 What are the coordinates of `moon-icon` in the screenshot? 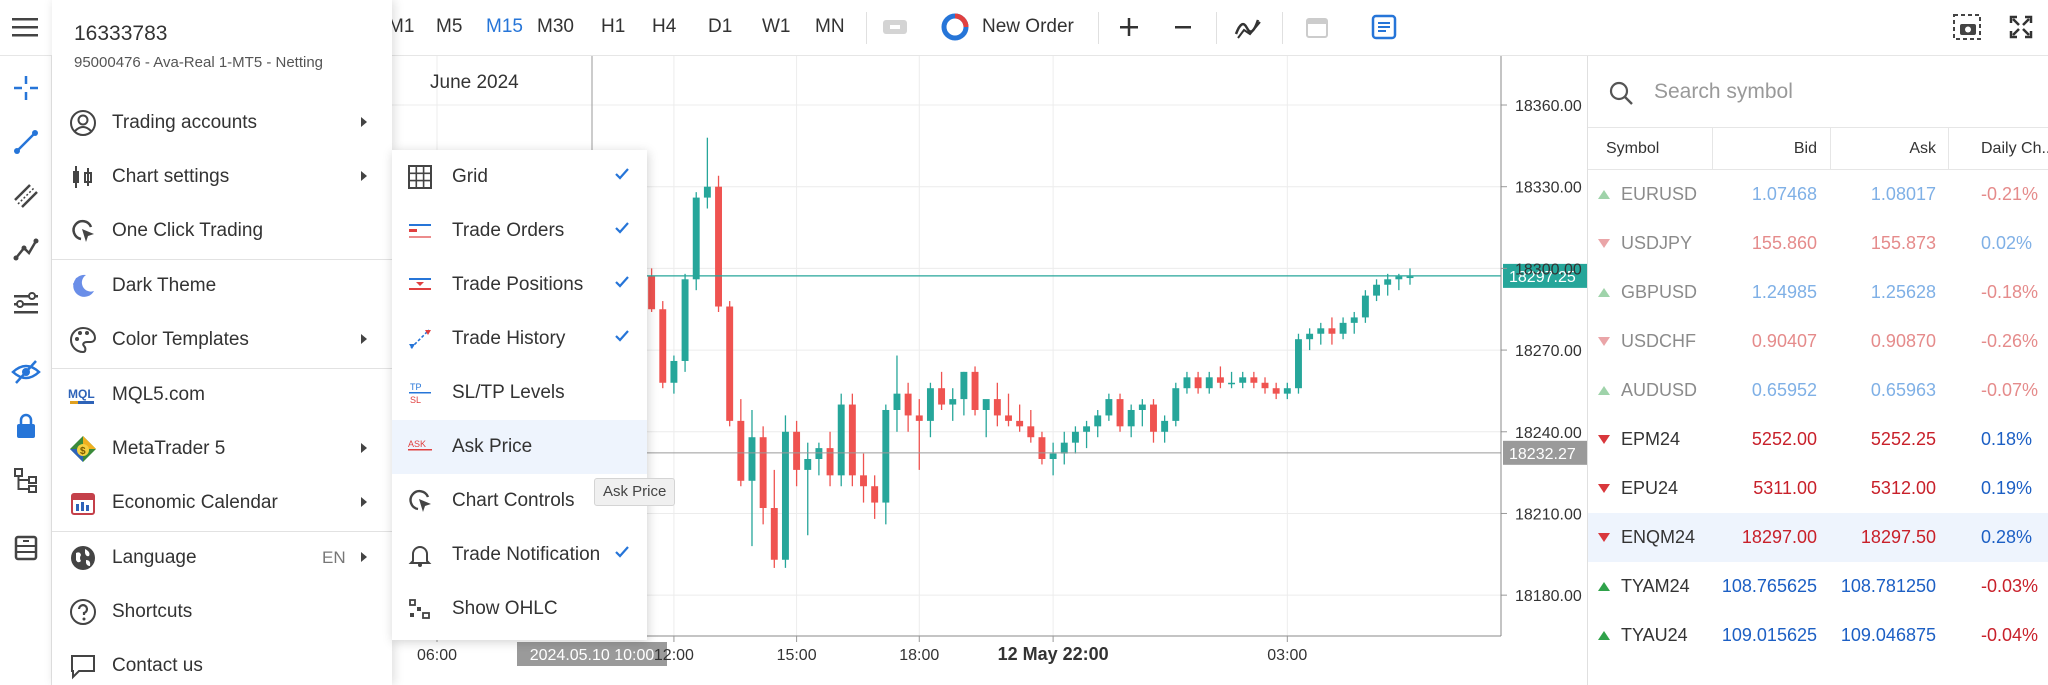 It's located at (83, 286).